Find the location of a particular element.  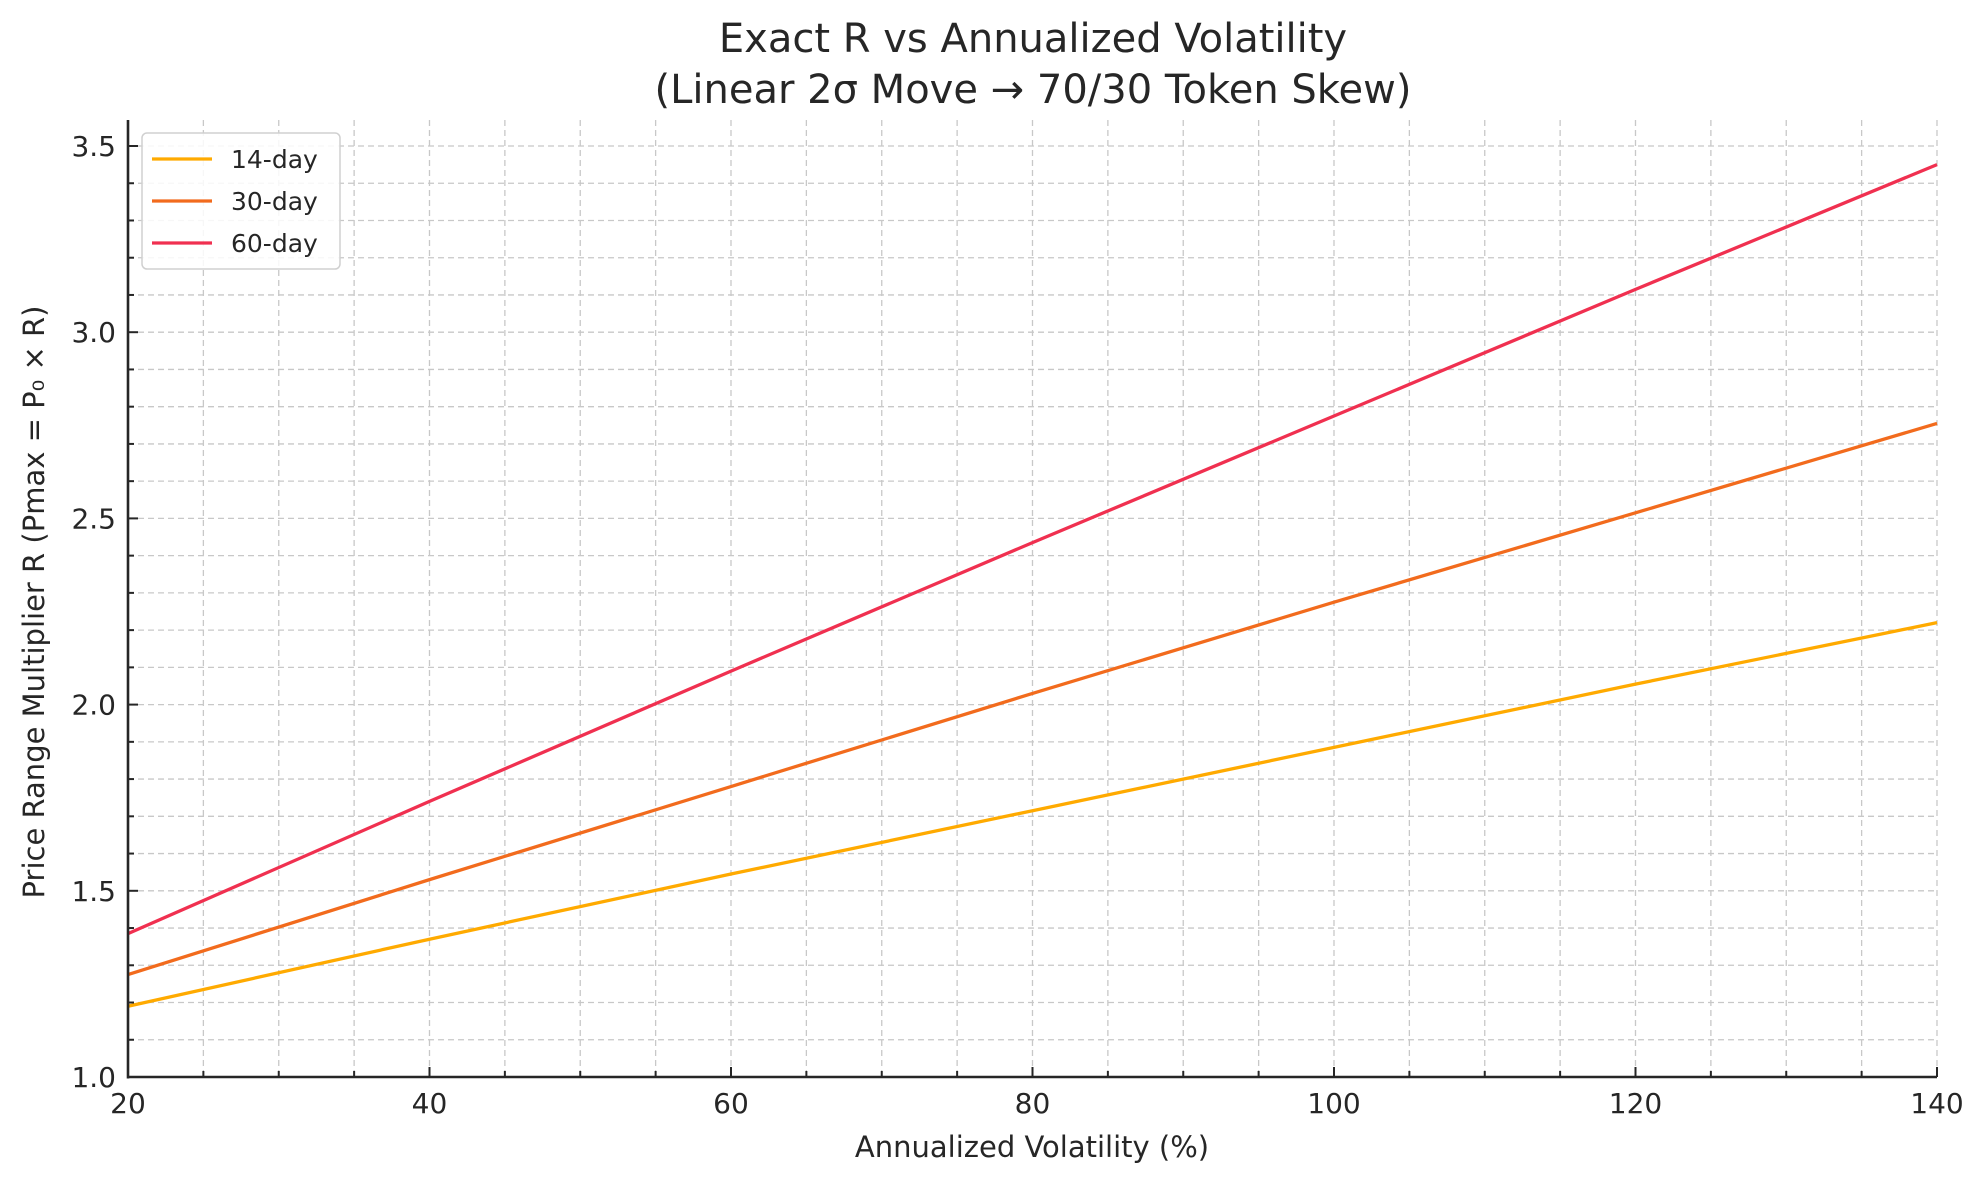

legend-label: 60-day is located at coordinates (274, 243).